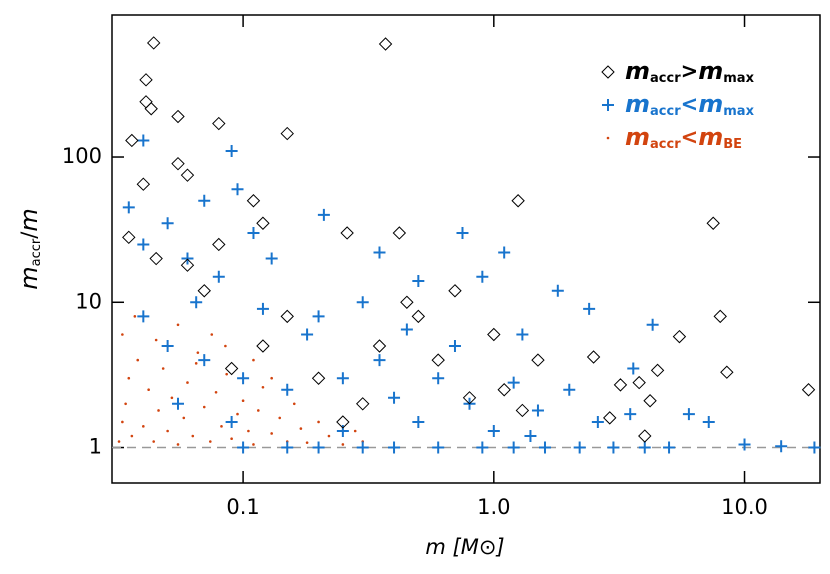  I want to click on y-tick-label: 1, so click(95, 447).